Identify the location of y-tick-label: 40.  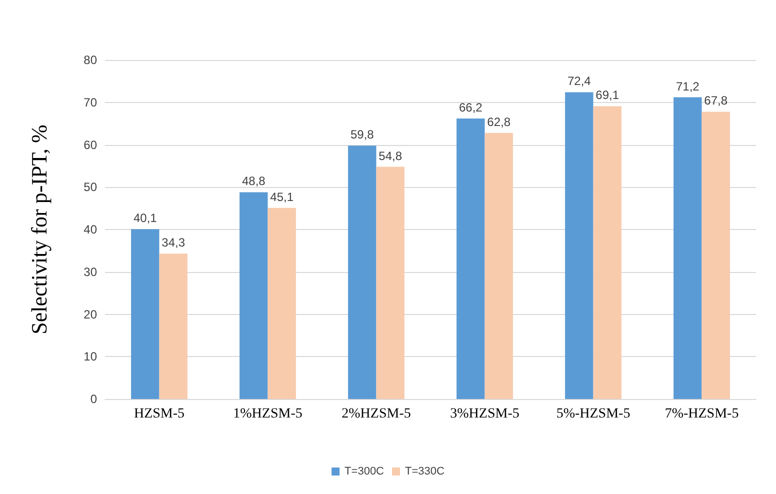
(91, 229).